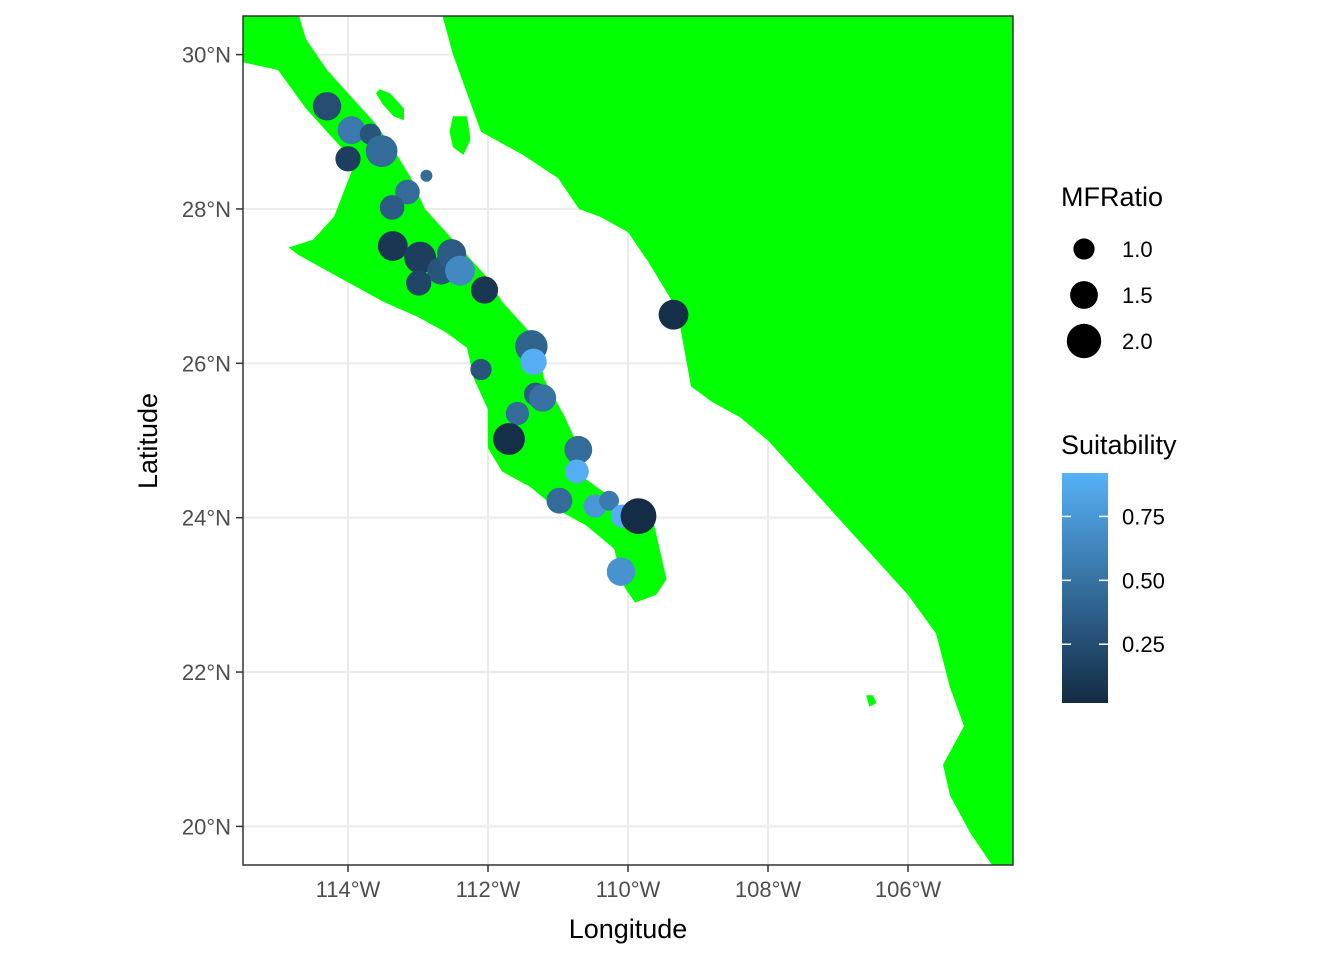 The height and width of the screenshot is (960, 1344). I want to click on x-tick-label: 110°W, so click(628, 889).